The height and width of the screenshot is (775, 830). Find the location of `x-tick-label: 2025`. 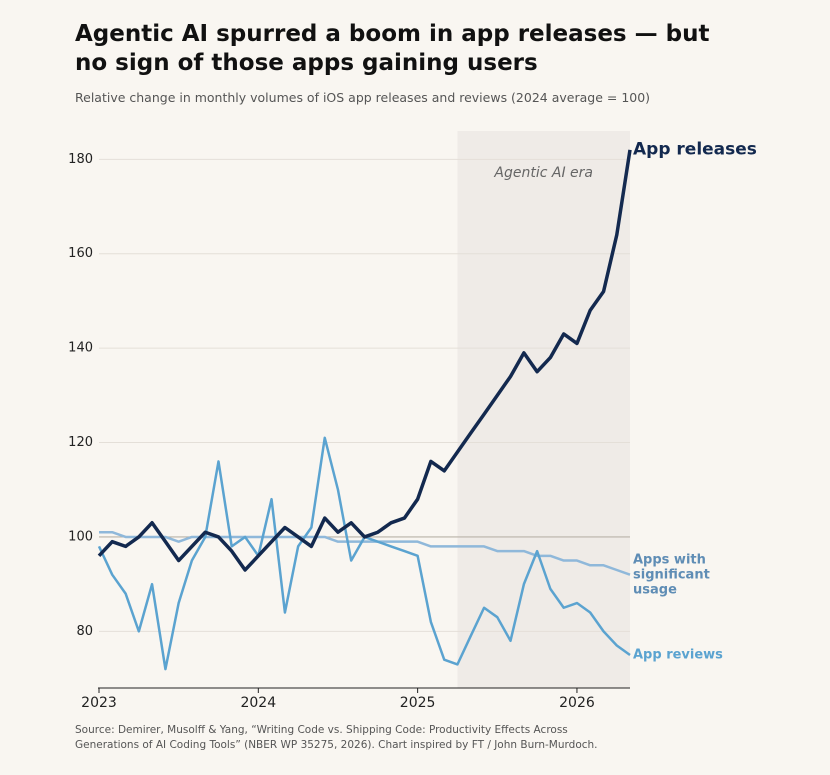

x-tick-label: 2025 is located at coordinates (418, 703).